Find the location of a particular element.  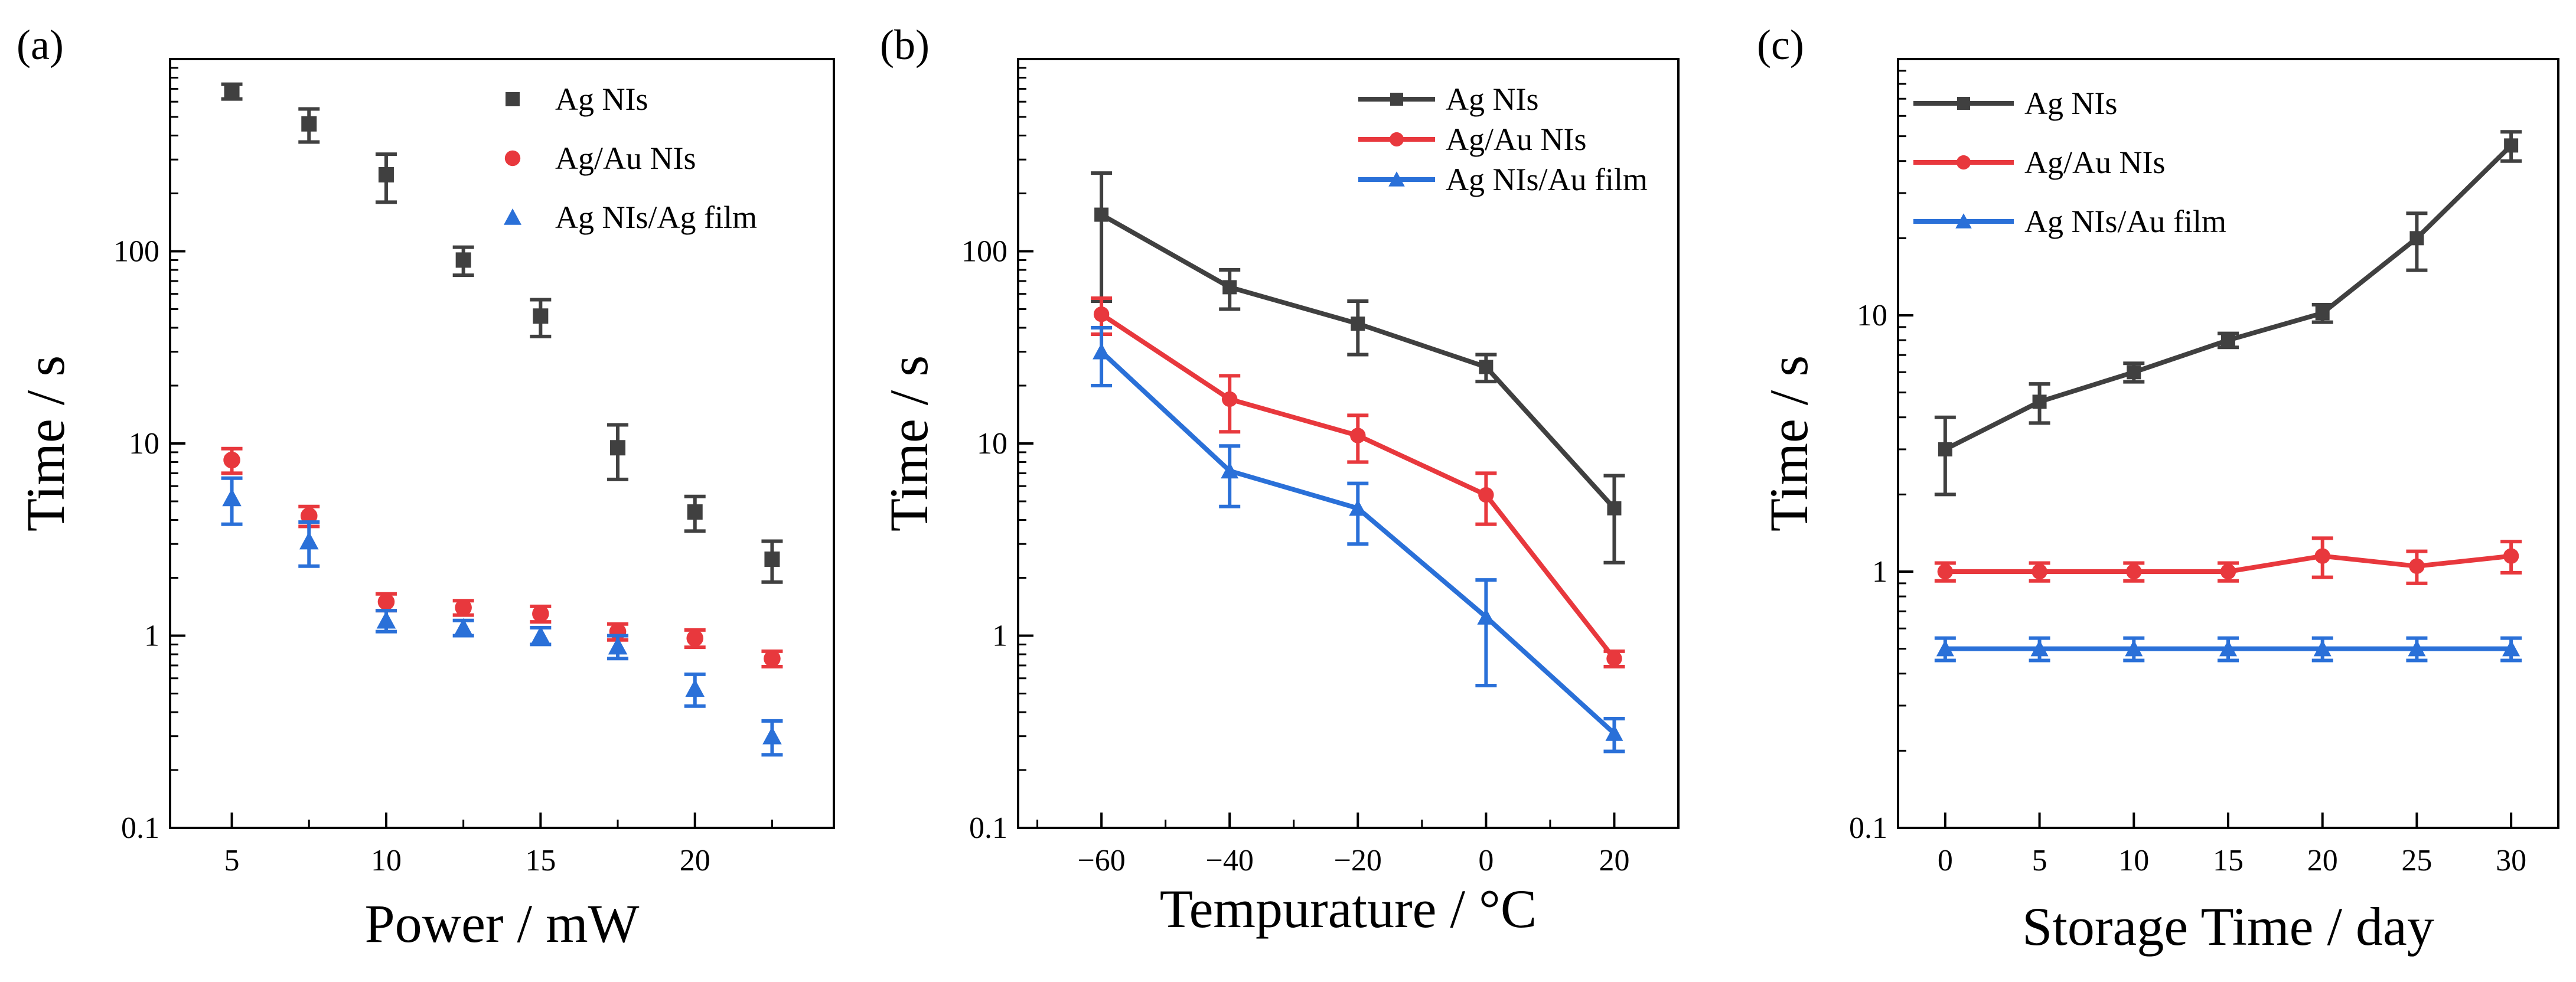

series-ag-nis-ag-film is located at coordinates (502, 617).